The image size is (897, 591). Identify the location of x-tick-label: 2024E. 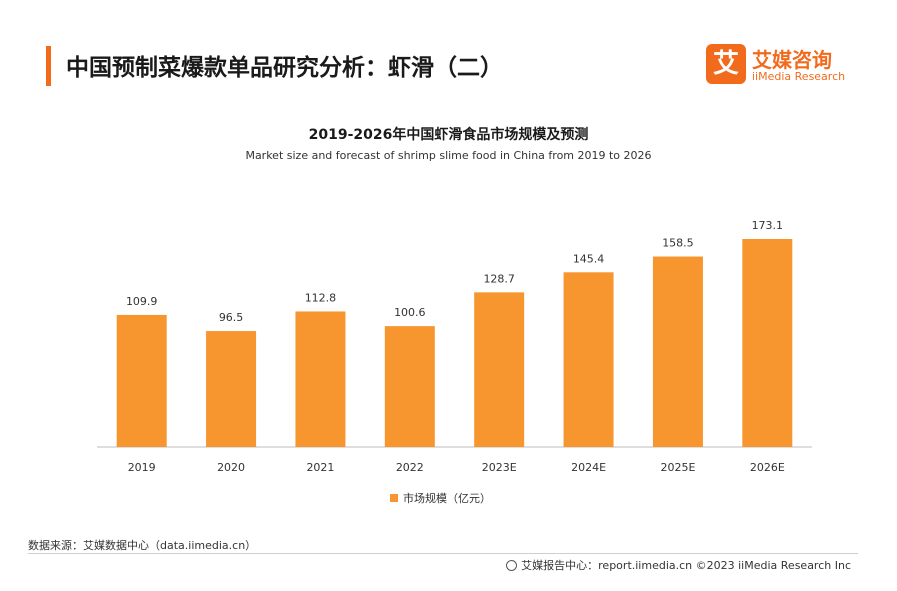
(588, 467).